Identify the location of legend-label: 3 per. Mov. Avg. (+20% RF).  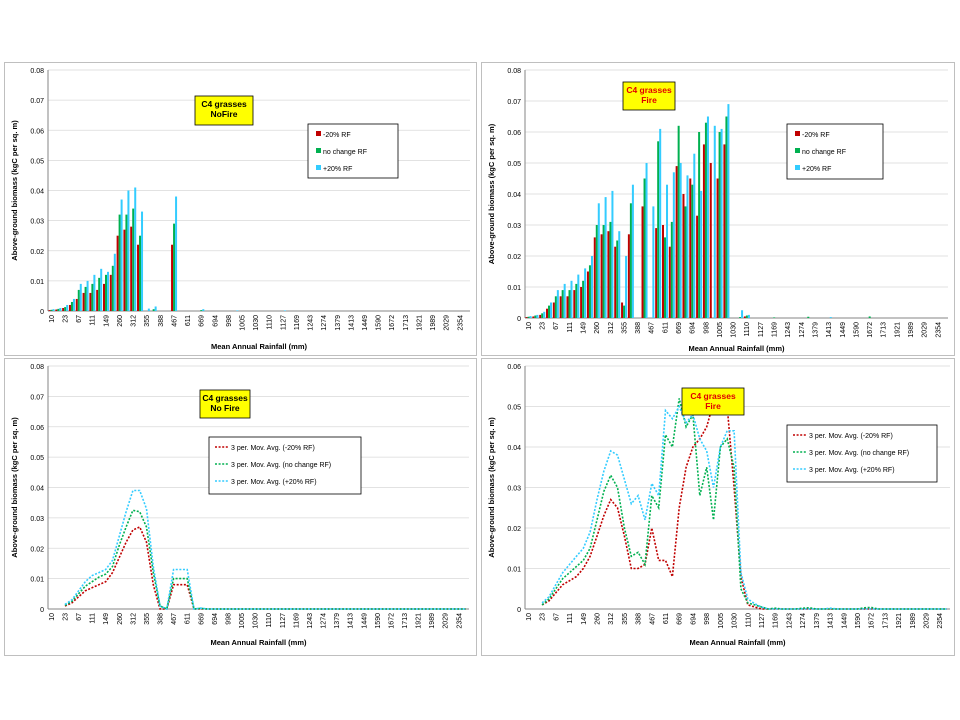
(852, 470).